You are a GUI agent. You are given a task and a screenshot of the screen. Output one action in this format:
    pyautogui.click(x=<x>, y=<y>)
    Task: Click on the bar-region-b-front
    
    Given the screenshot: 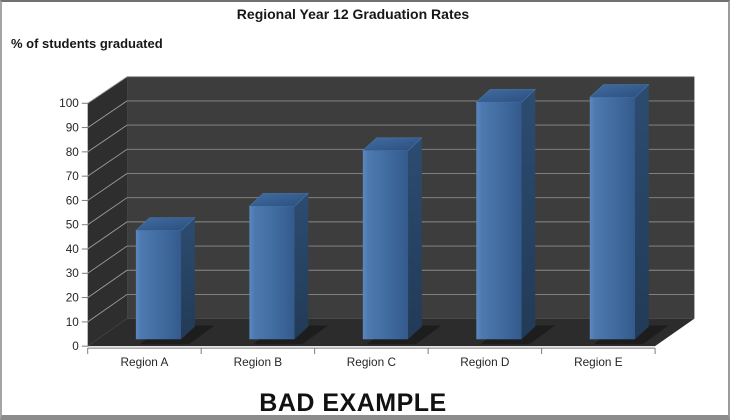 What is the action you would take?
    pyautogui.click(x=272, y=273)
    